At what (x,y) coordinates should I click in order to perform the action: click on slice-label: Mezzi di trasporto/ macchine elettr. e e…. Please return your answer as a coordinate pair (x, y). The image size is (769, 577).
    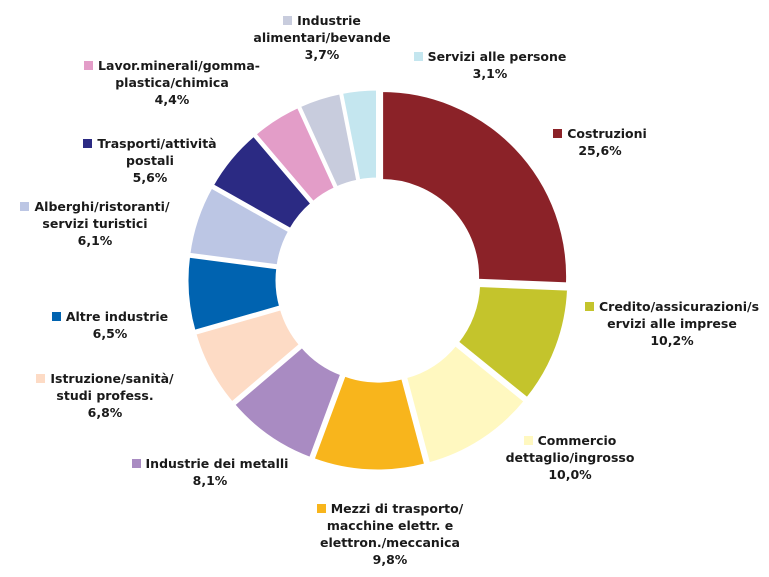
    Looking at the image, I should click on (390, 534).